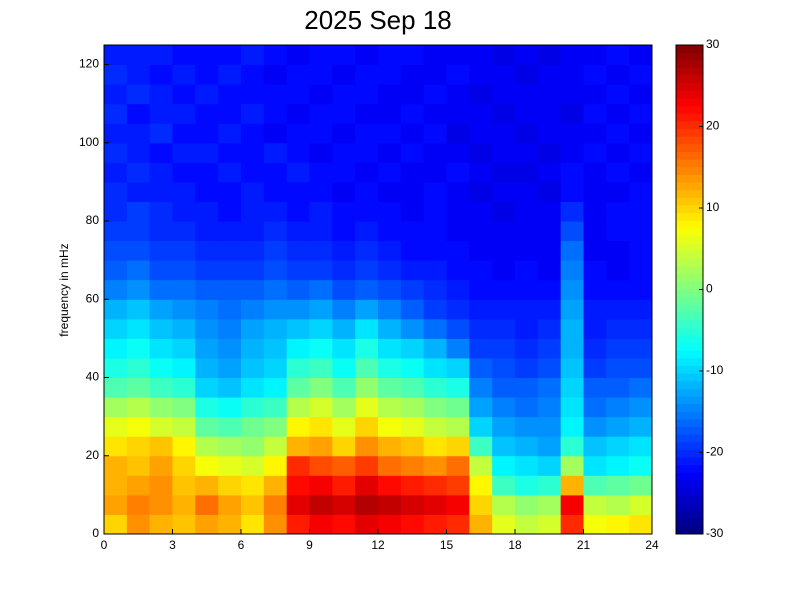 Image resolution: width=801 pixels, height=600 pixels. What do you see at coordinates (241, 545) in the screenshot?
I see `x-tick-label: 6` at bounding box center [241, 545].